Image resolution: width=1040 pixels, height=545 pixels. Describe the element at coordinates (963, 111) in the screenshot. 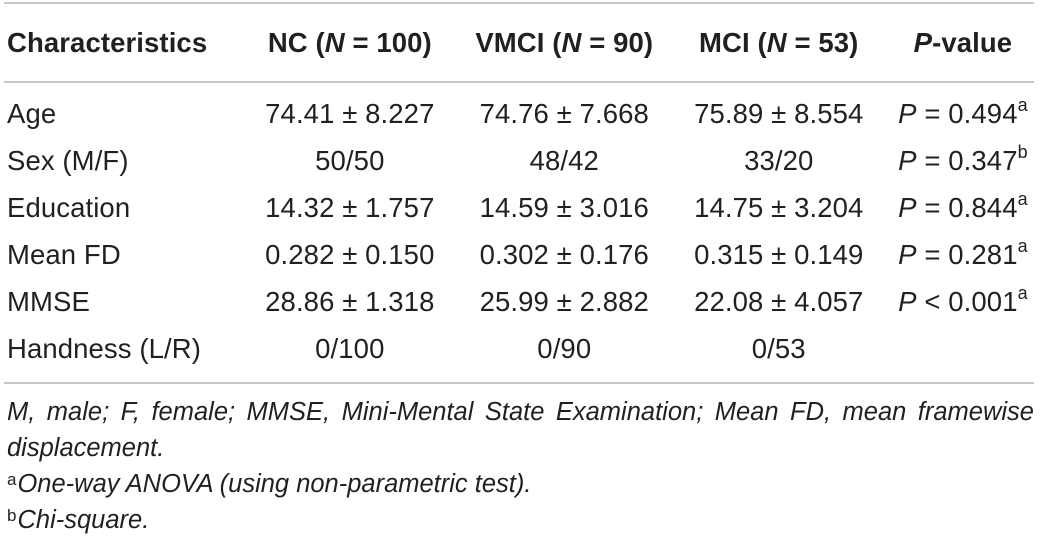

I see `p-value: P = 0.494a` at that location.